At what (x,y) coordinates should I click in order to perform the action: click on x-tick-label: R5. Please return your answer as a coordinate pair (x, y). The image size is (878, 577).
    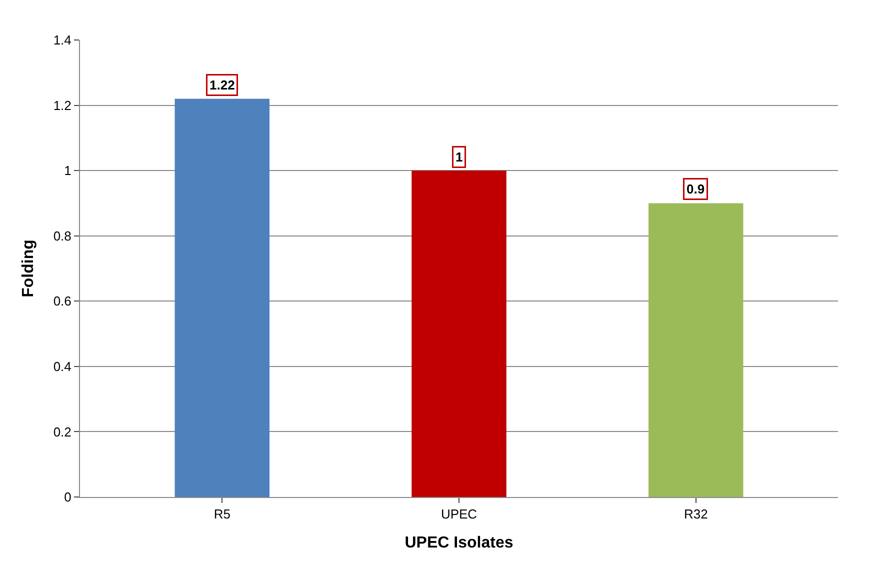
    Looking at the image, I should click on (222, 514).